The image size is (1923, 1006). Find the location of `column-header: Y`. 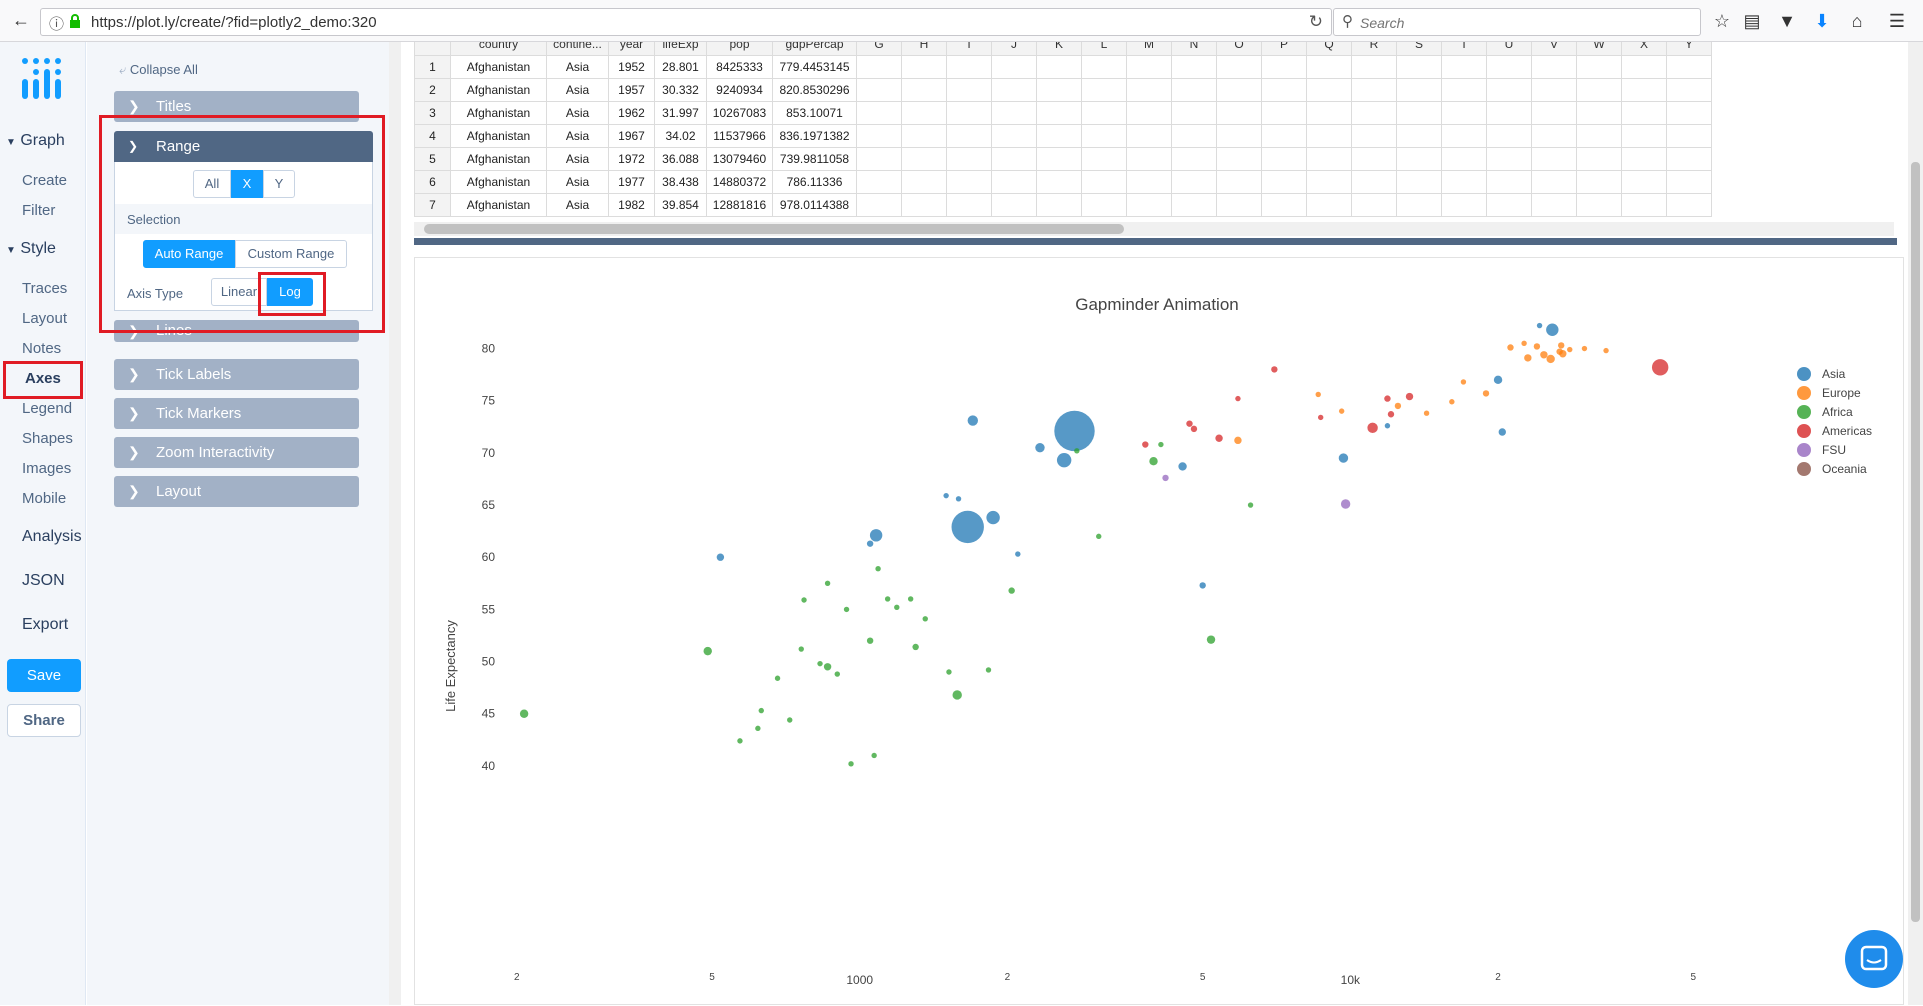

column-header: Y is located at coordinates (1689, 49).